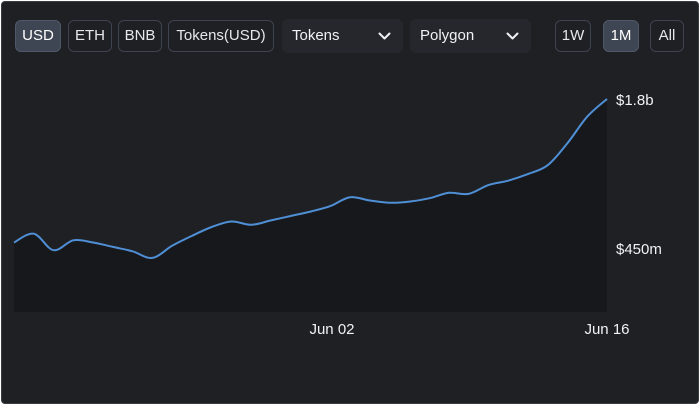 This screenshot has width=700, height=405. Describe the element at coordinates (621, 36) in the screenshot. I see `range-1m-button: 1M` at that location.